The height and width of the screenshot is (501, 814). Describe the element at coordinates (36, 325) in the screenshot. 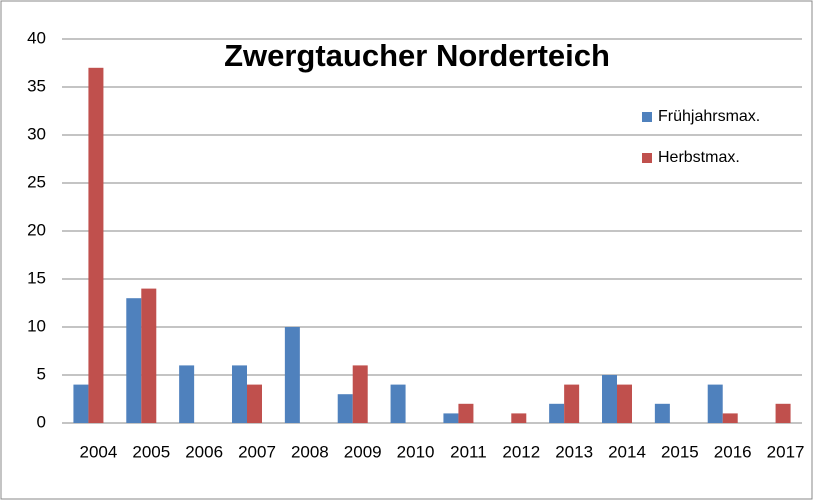

I see `y-tick-label: 10` at that location.